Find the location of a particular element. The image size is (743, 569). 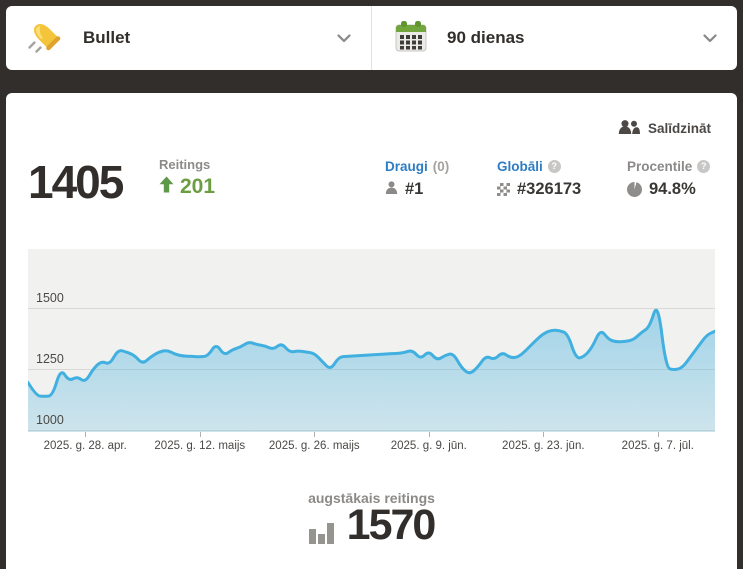

rating-change-value: 201 is located at coordinates (198, 186).